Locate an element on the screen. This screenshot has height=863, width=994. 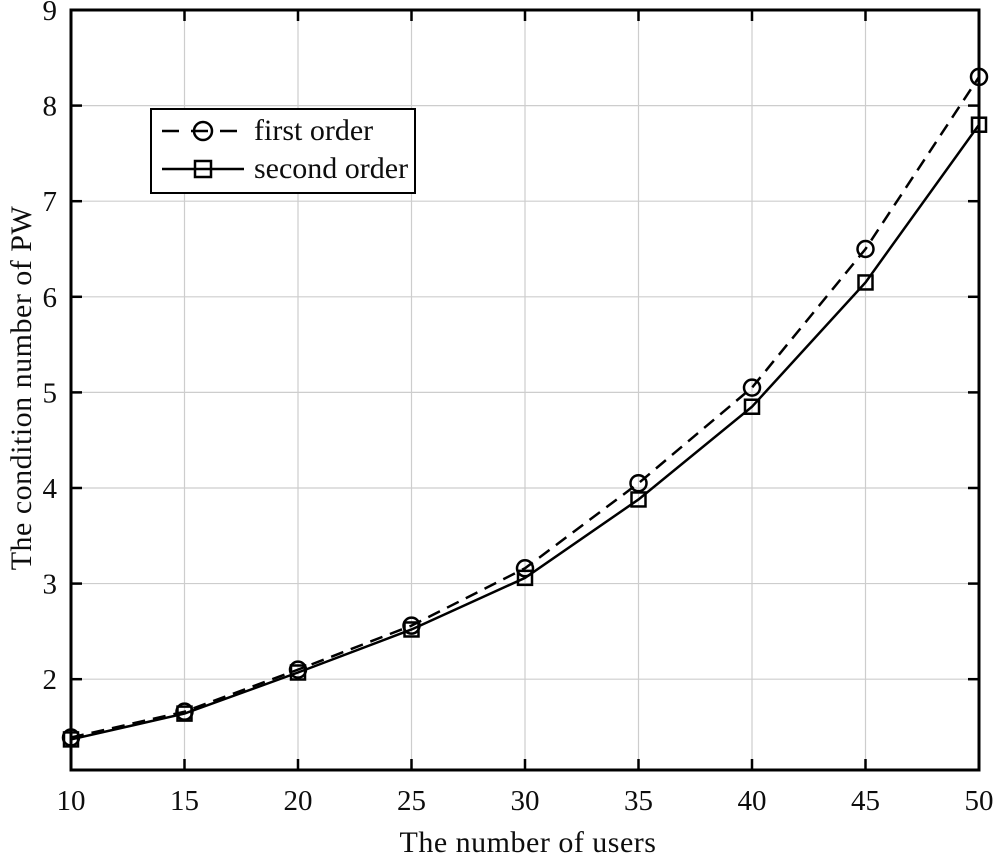
y-tick-label: 5 is located at coordinates (50, 393).